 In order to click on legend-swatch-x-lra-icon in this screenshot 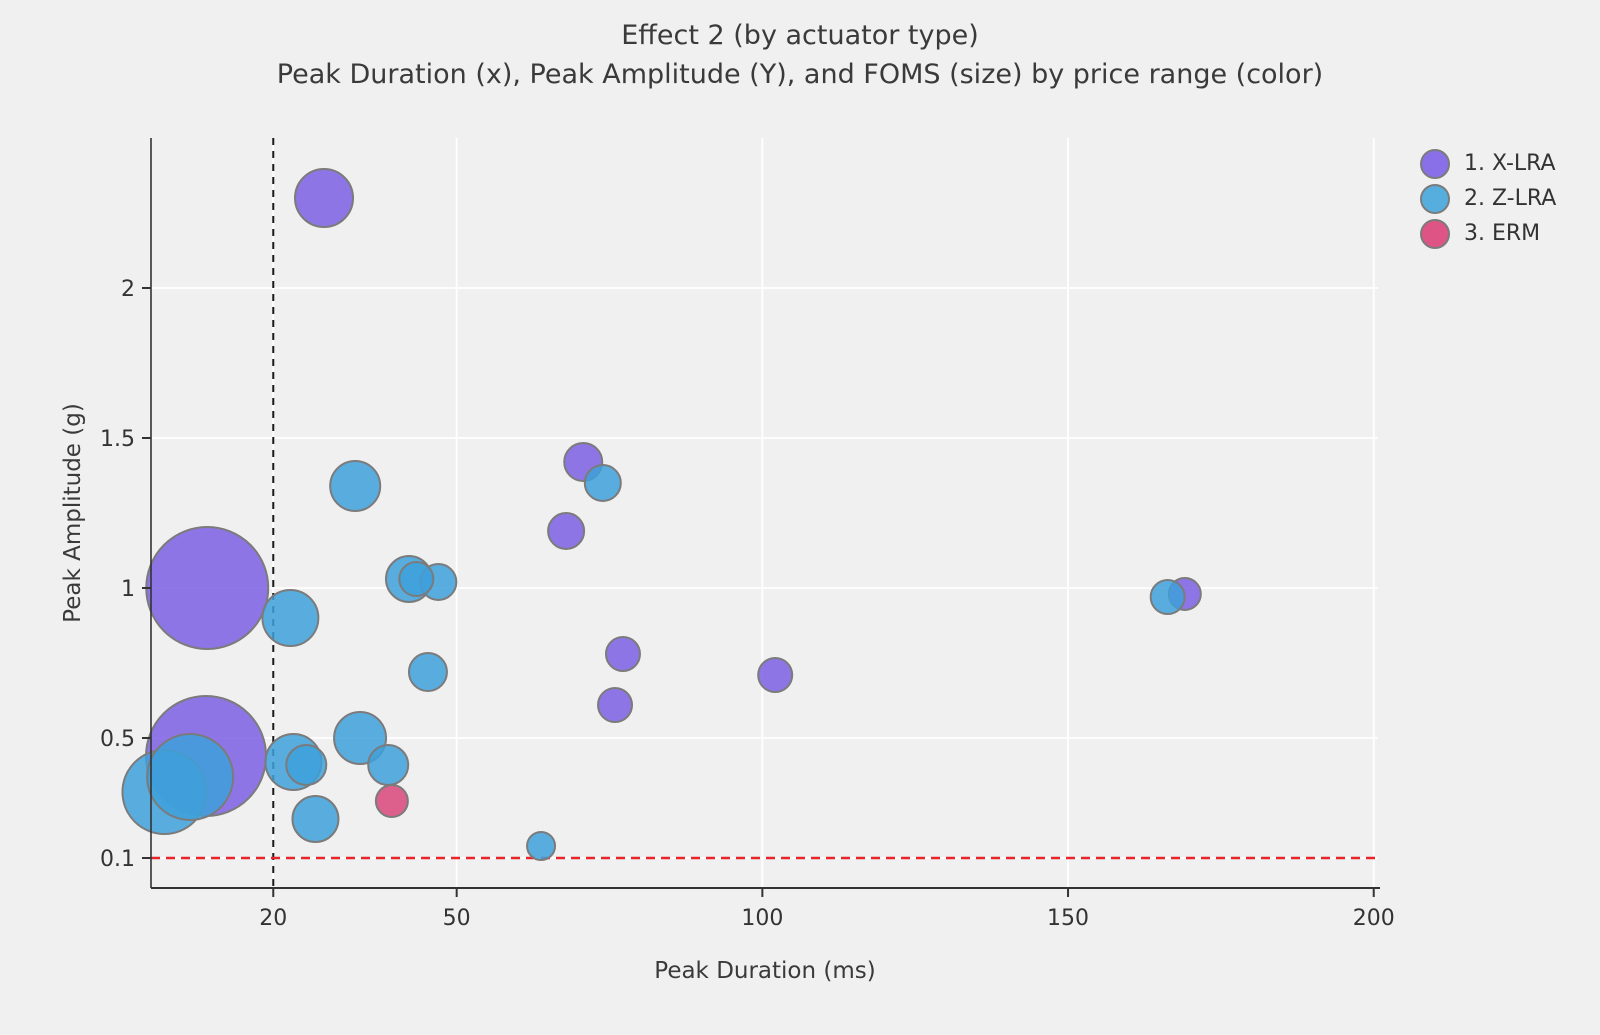, I will do `click(1435, 163)`.